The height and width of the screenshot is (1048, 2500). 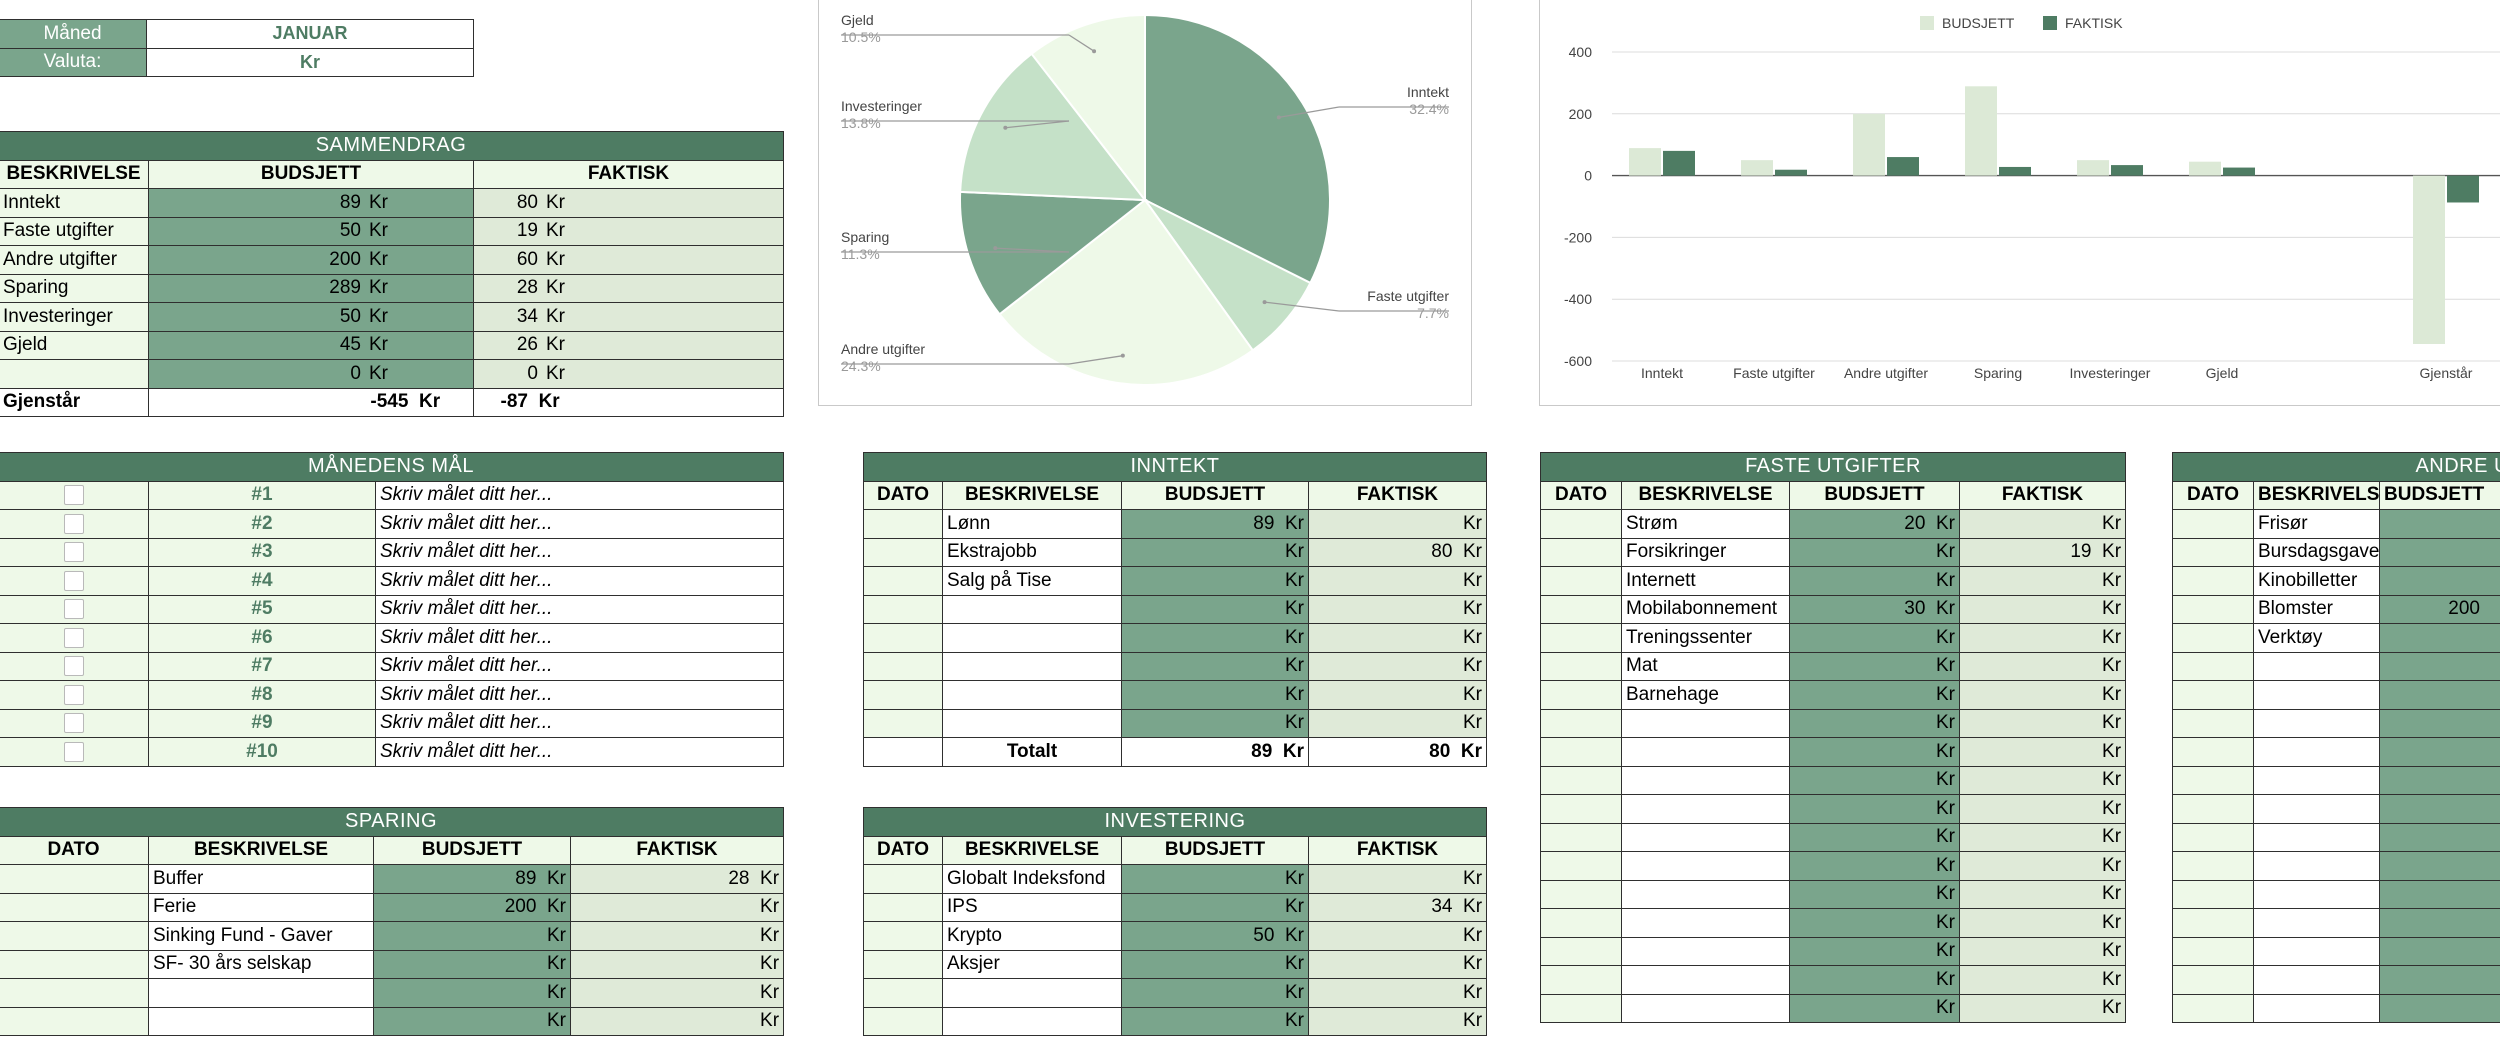 What do you see at coordinates (1053, 127) in the screenshot?
I see `pie-slice-investeringer` at bounding box center [1053, 127].